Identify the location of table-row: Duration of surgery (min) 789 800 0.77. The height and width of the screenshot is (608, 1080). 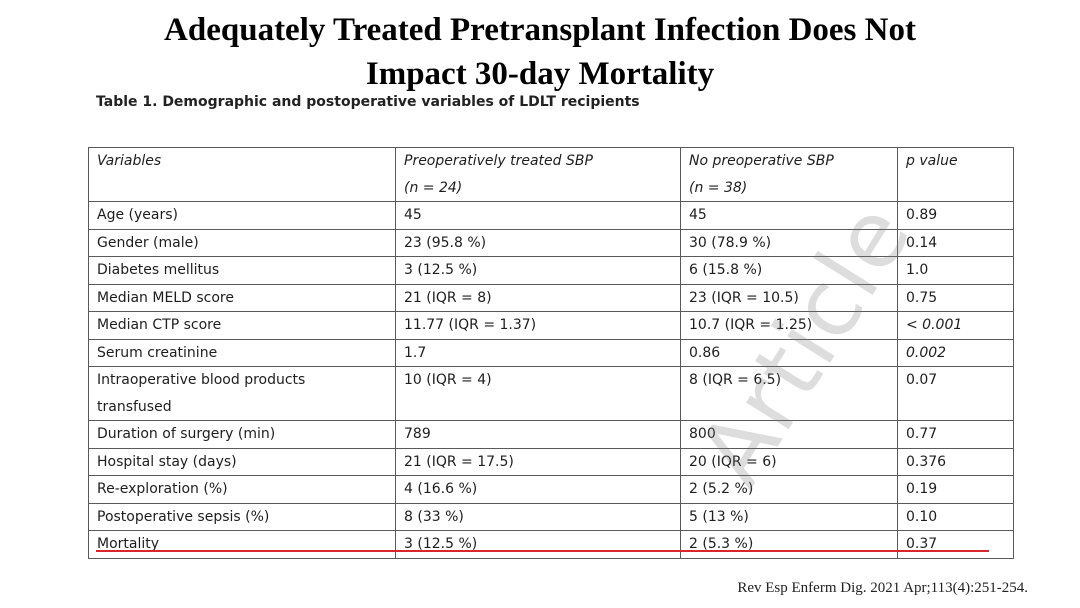
(551, 434).